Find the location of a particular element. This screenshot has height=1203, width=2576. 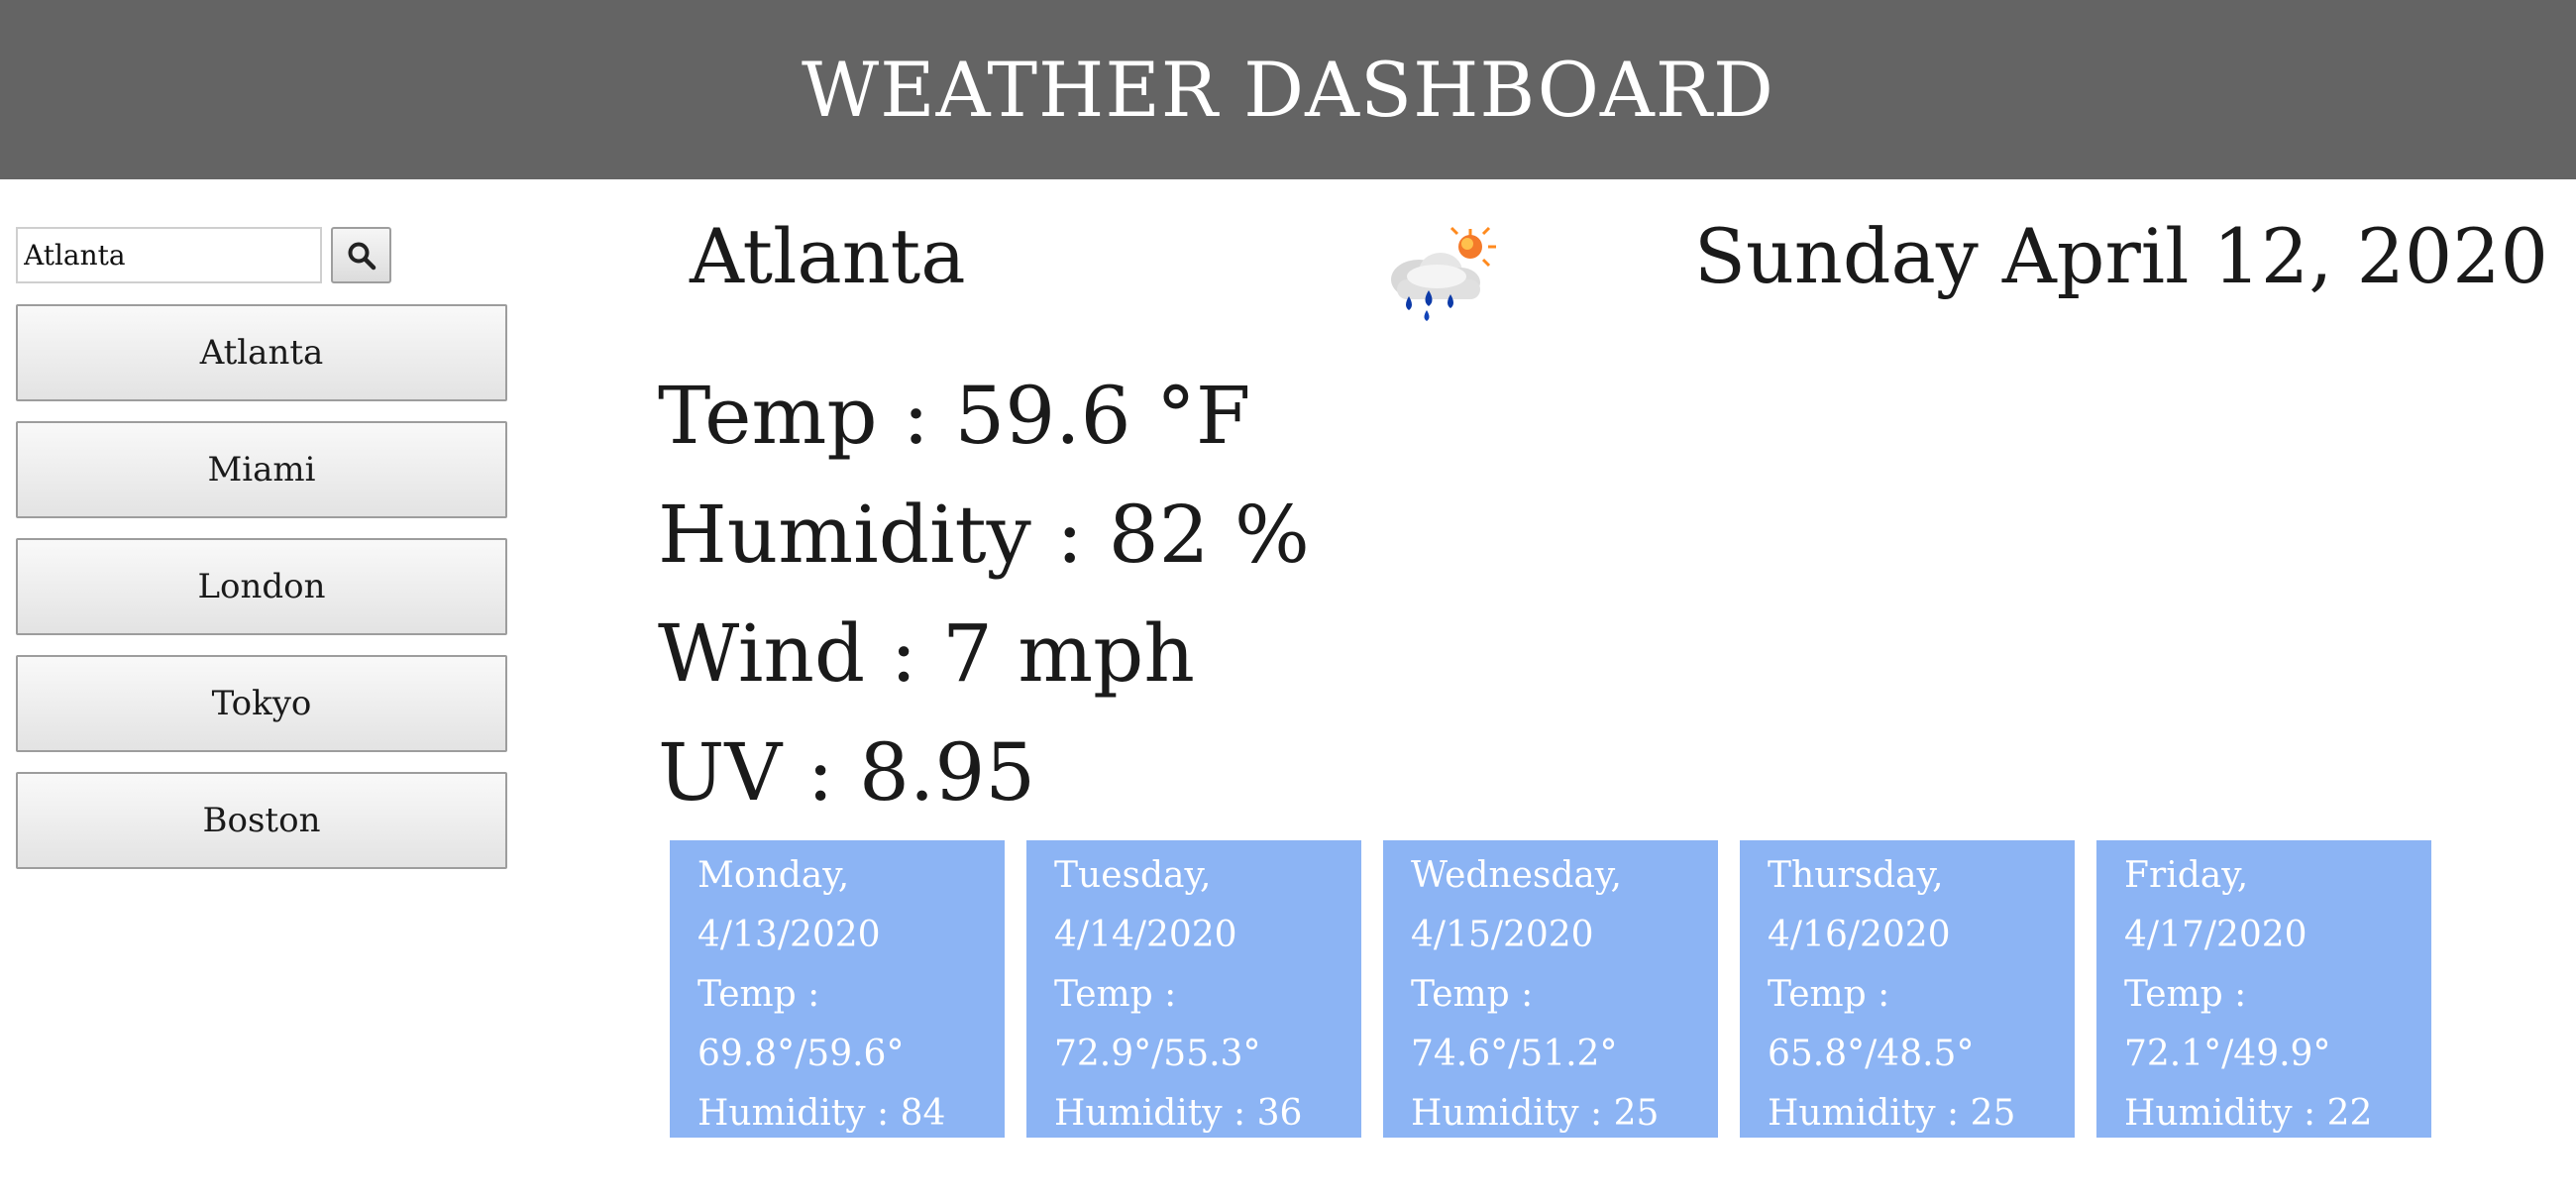

forecast-temp: 74.6°/51.2° is located at coordinates (1514, 1054).